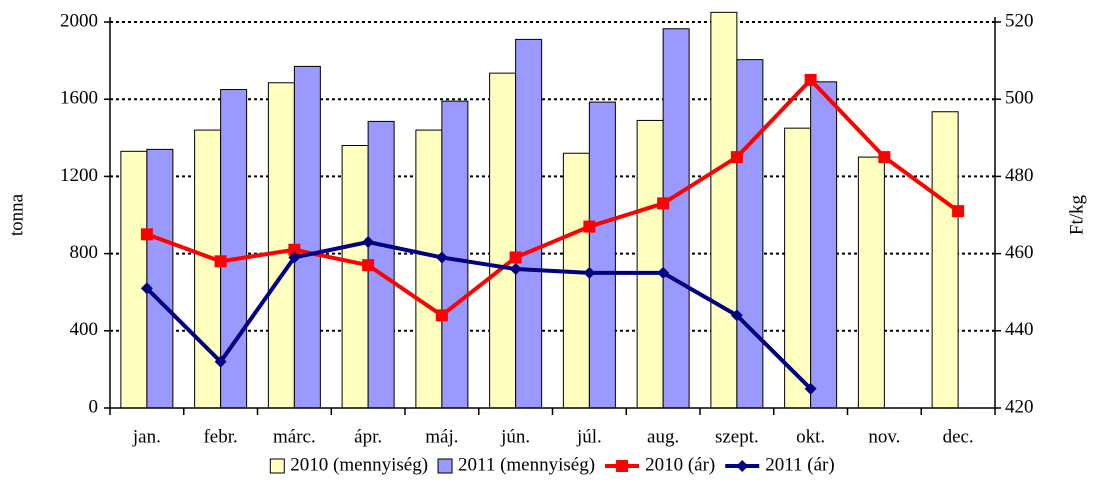  I want to click on x-tick-label: júl., so click(589, 436).